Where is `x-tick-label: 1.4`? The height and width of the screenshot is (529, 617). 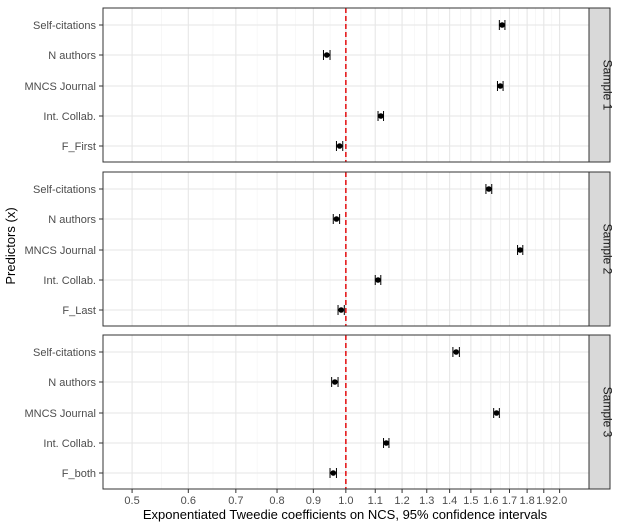 x-tick-label: 1.4 is located at coordinates (449, 501).